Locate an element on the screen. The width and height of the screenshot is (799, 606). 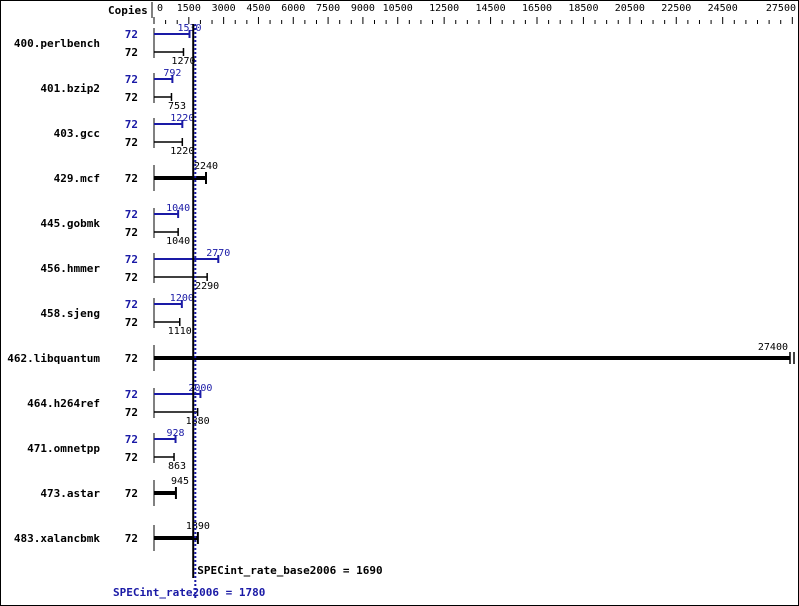
benchmark-label: 473.astar is located at coordinates (70, 493).